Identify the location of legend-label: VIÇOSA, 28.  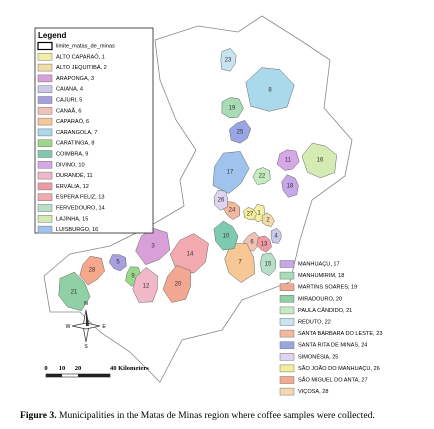
(313, 392).